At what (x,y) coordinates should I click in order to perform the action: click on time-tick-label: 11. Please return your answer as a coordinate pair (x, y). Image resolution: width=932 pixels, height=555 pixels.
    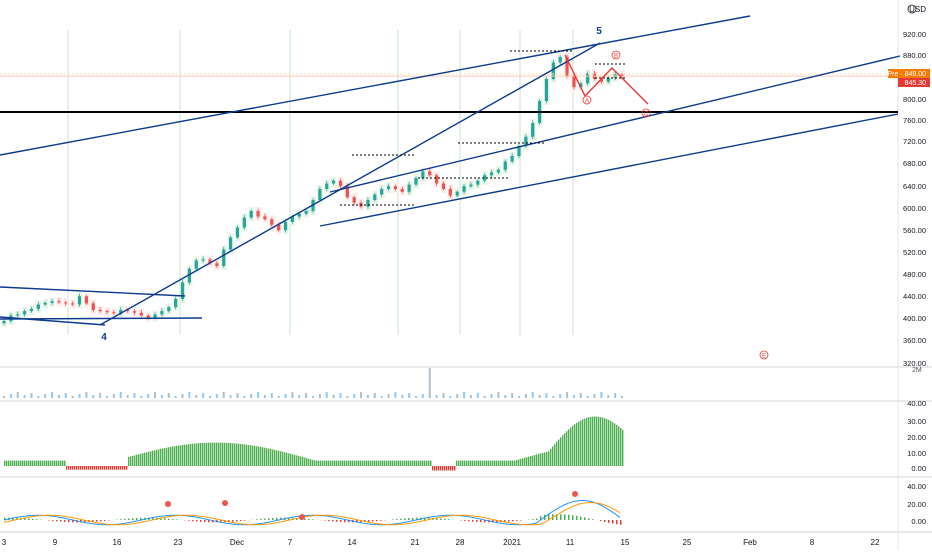
    Looking at the image, I should click on (570, 542).